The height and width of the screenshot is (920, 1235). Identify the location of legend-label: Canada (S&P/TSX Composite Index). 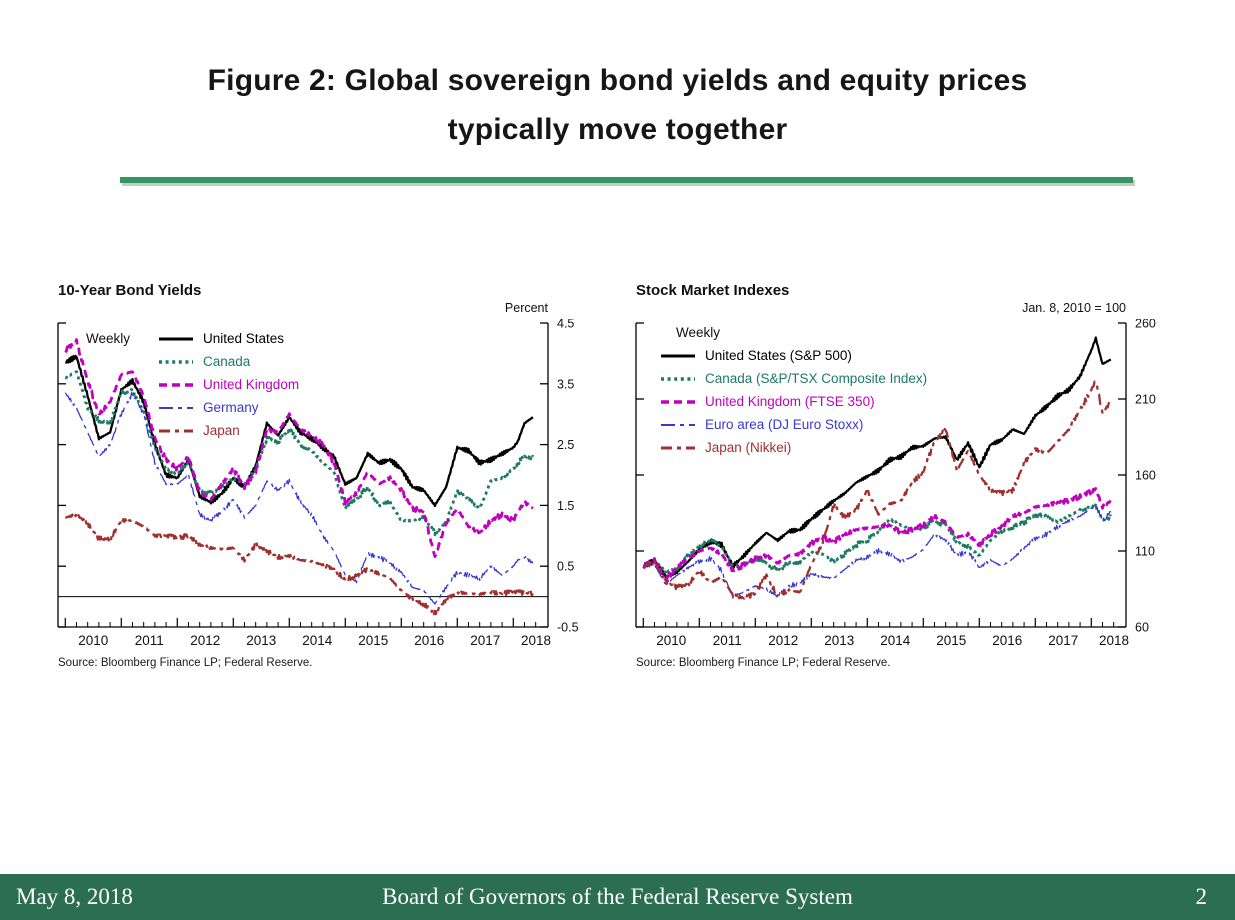
(816, 378).